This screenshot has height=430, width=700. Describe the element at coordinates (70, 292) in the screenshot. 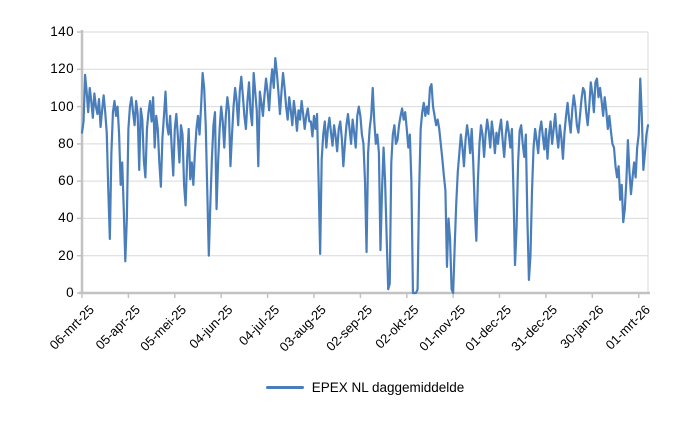

I see `y-axis-tick-label: 0` at that location.